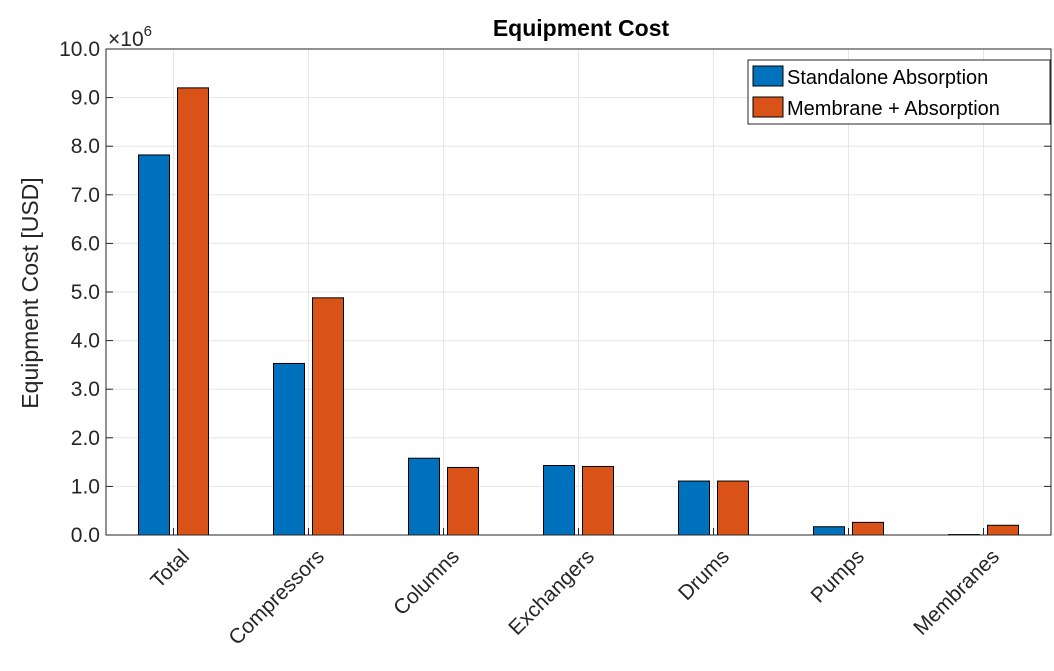 This screenshot has height=671, width=1054. Describe the element at coordinates (1003, 530) in the screenshot. I see `bar-membrane-absorption-membranes` at that location.